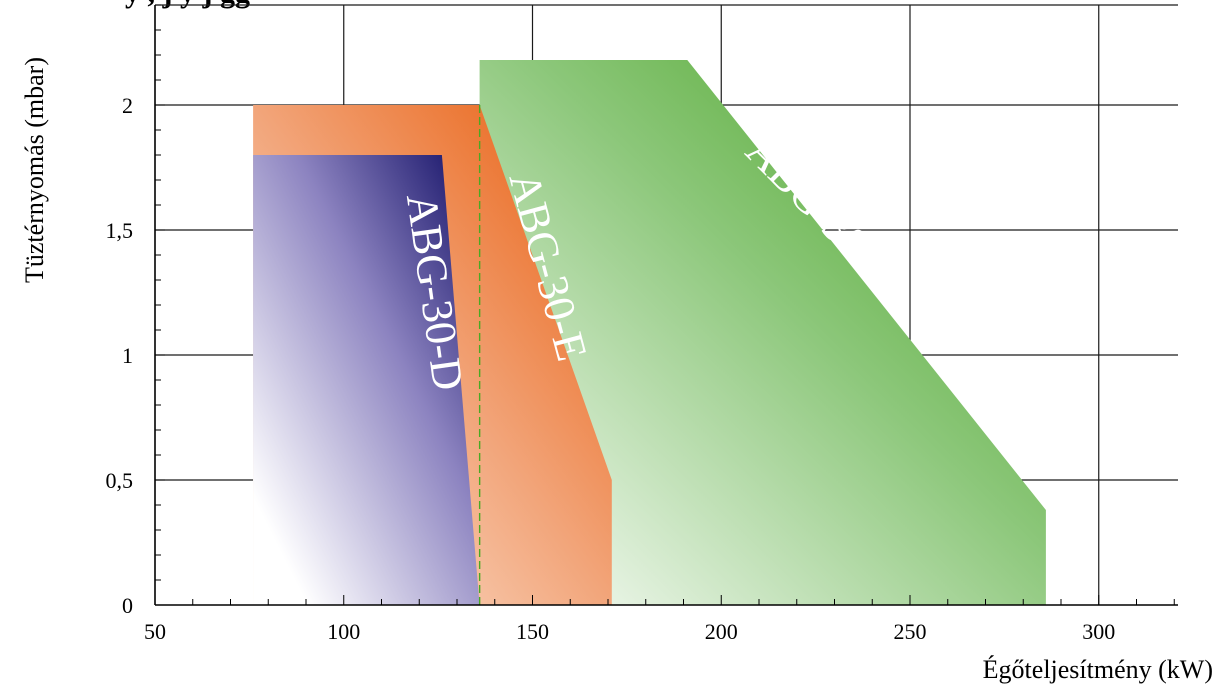 The width and height of the screenshot is (1220, 686). What do you see at coordinates (1098, 669) in the screenshot?
I see `x-axis-title: Égőteljesítmény (kW)` at bounding box center [1098, 669].